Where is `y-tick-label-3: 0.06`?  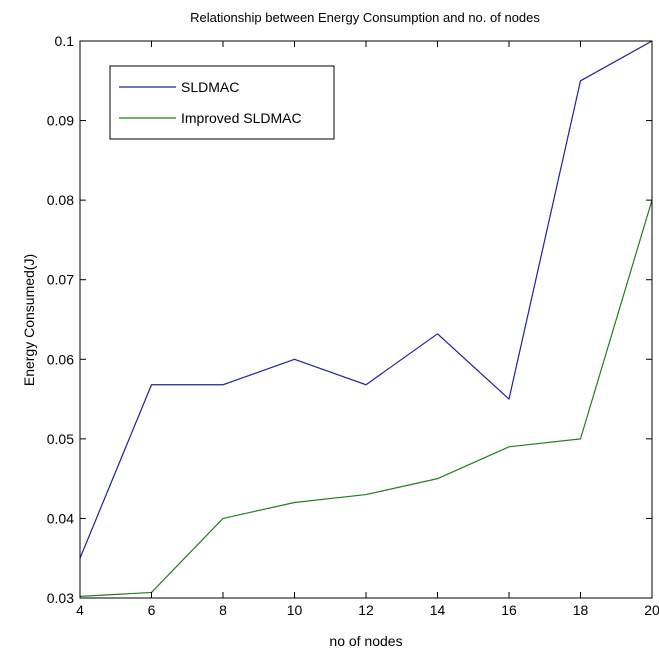 y-tick-label-3: 0.06 is located at coordinates (60, 359).